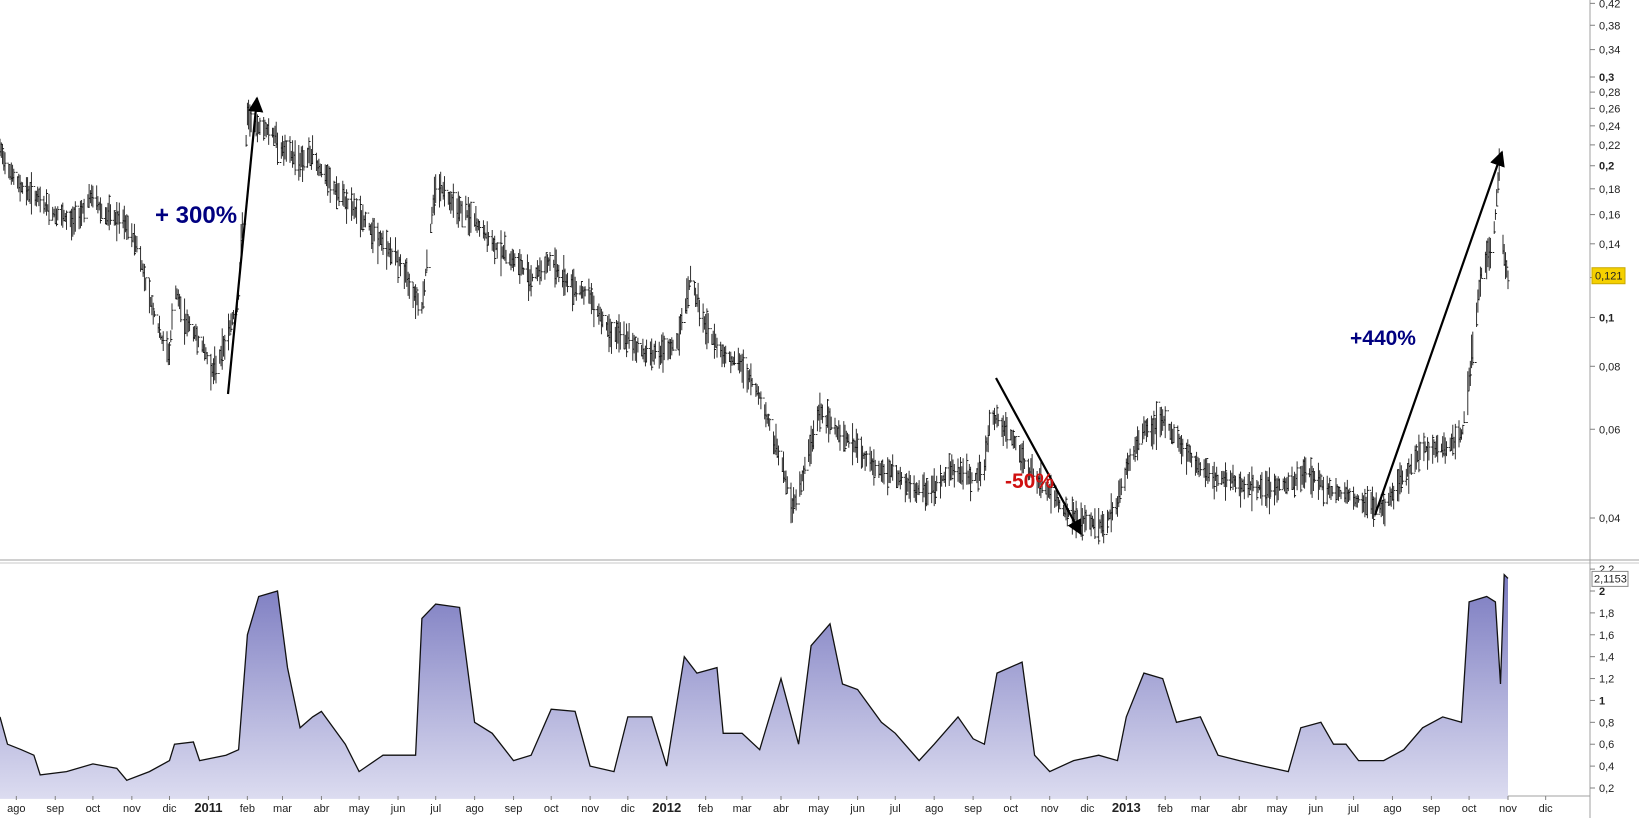 Image resolution: width=1639 pixels, height=823 pixels. What do you see at coordinates (1609, 216) in the screenshot?
I see `price-tick-label: 0,16` at bounding box center [1609, 216].